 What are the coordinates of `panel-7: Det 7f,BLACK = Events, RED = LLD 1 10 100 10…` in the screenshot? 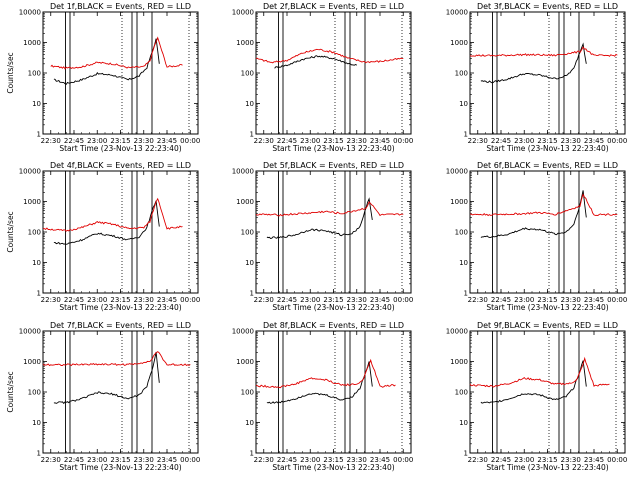 It's located at (103, 396).